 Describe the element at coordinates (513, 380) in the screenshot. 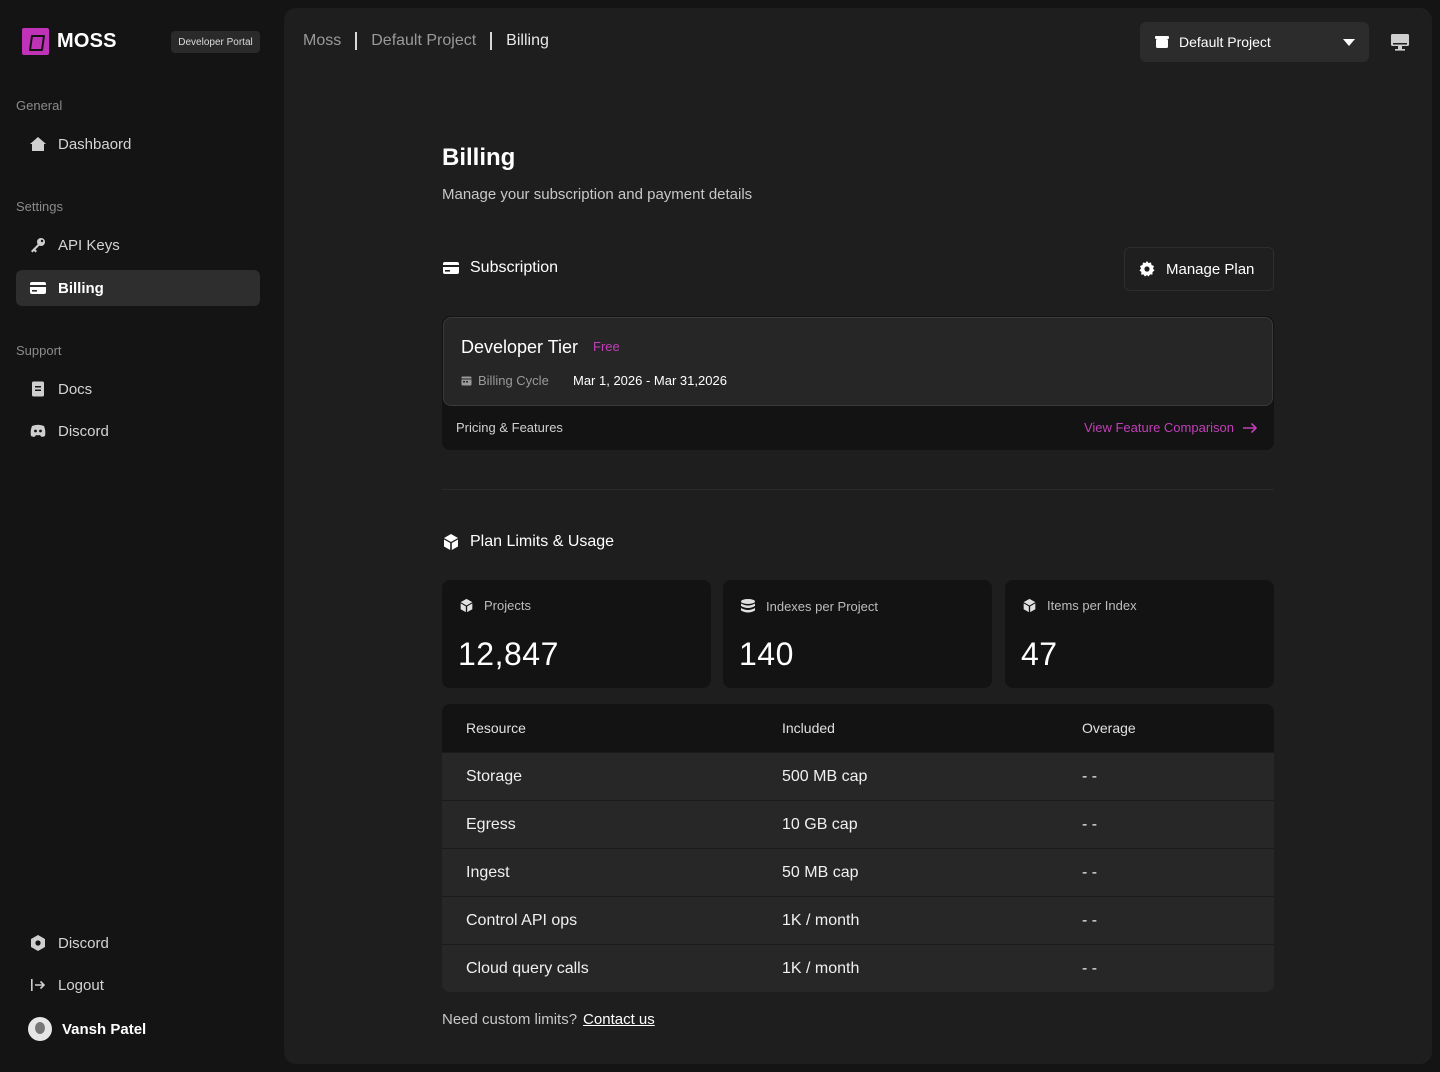

I see `billing-cycle-text: Billing Cycle` at that location.